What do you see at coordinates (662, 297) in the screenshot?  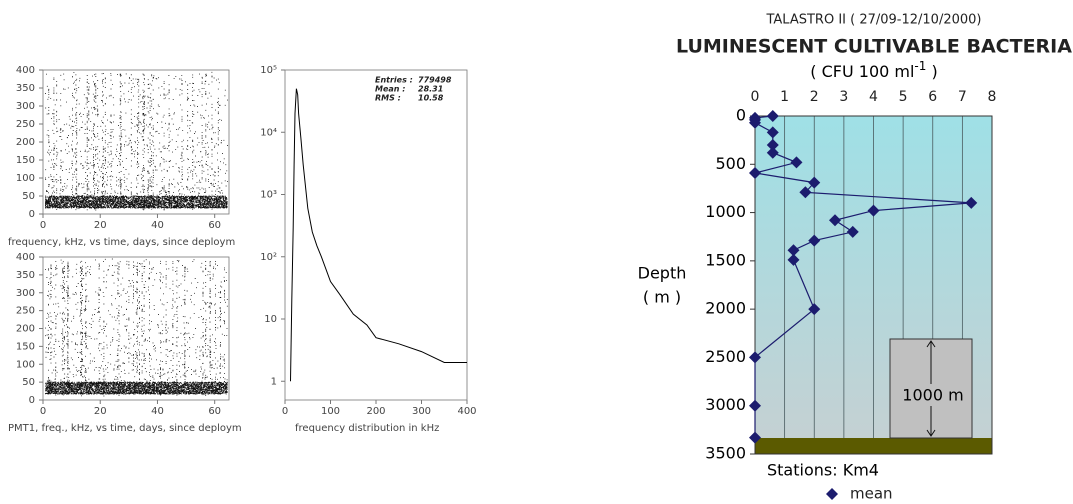 I see `y-axis-label: ( m )` at bounding box center [662, 297].